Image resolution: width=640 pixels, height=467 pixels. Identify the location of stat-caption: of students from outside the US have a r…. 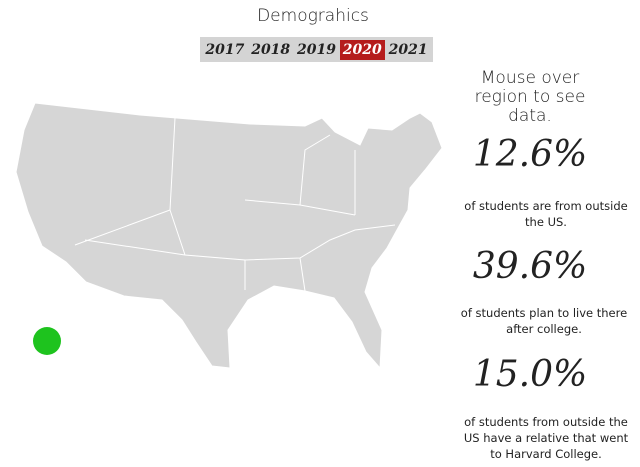
(546, 438).